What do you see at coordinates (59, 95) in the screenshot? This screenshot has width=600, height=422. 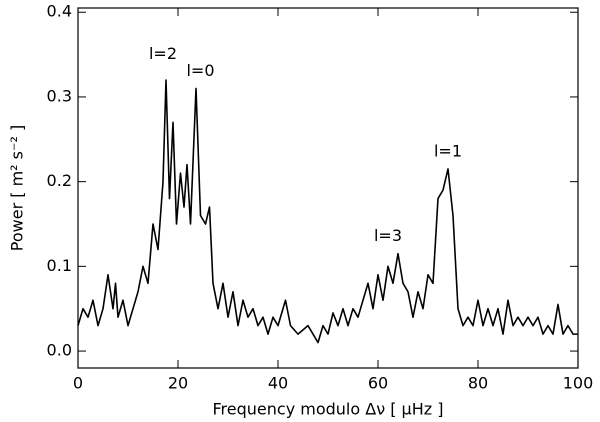 I see `y-tick-label: 0.3` at bounding box center [59, 95].